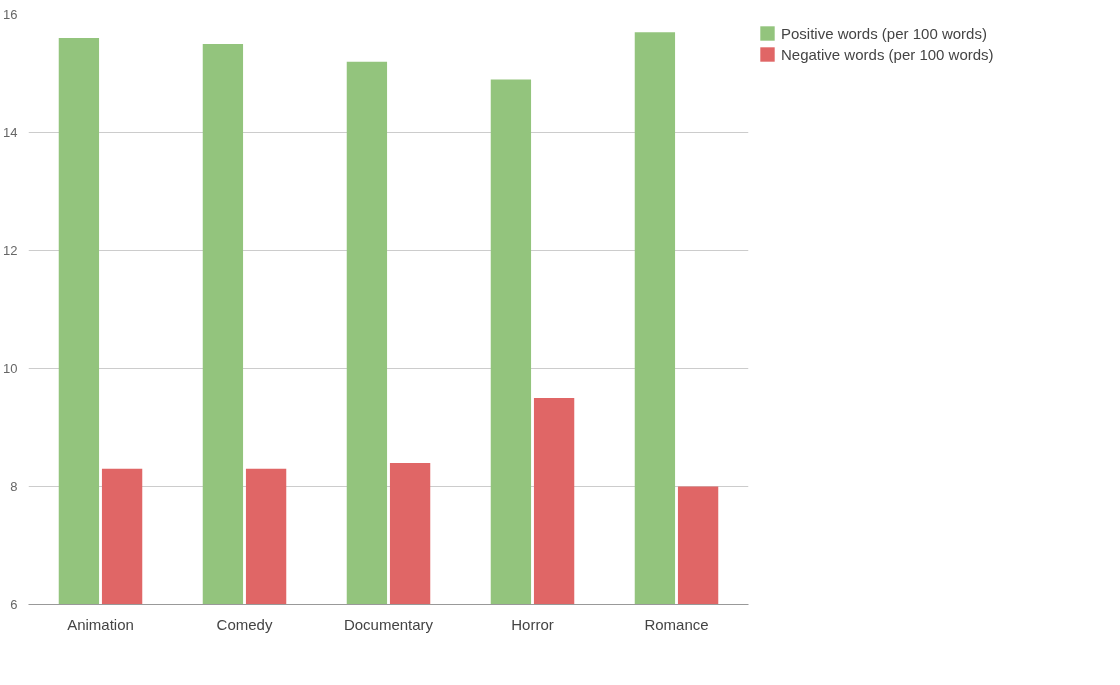 This screenshot has width=1120, height=685. Describe the element at coordinates (10, 14) in the screenshot. I see `y-tick-label: 16` at that location.